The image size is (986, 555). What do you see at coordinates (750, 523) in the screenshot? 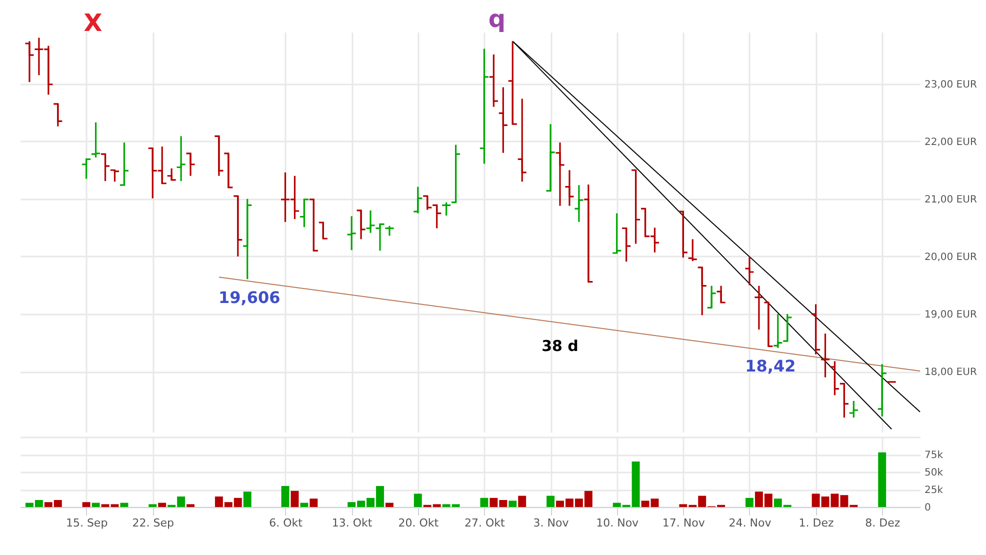
I see `x-tick-label: 24. Nov` at bounding box center [750, 523].